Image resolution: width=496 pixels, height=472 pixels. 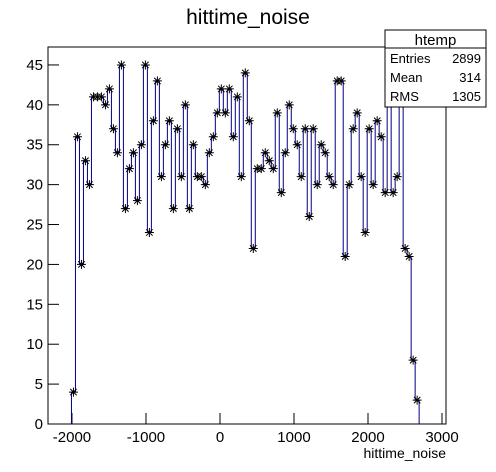 What do you see at coordinates (34, 225) in the screenshot?
I see `y-tick-label: 25` at bounding box center [34, 225].